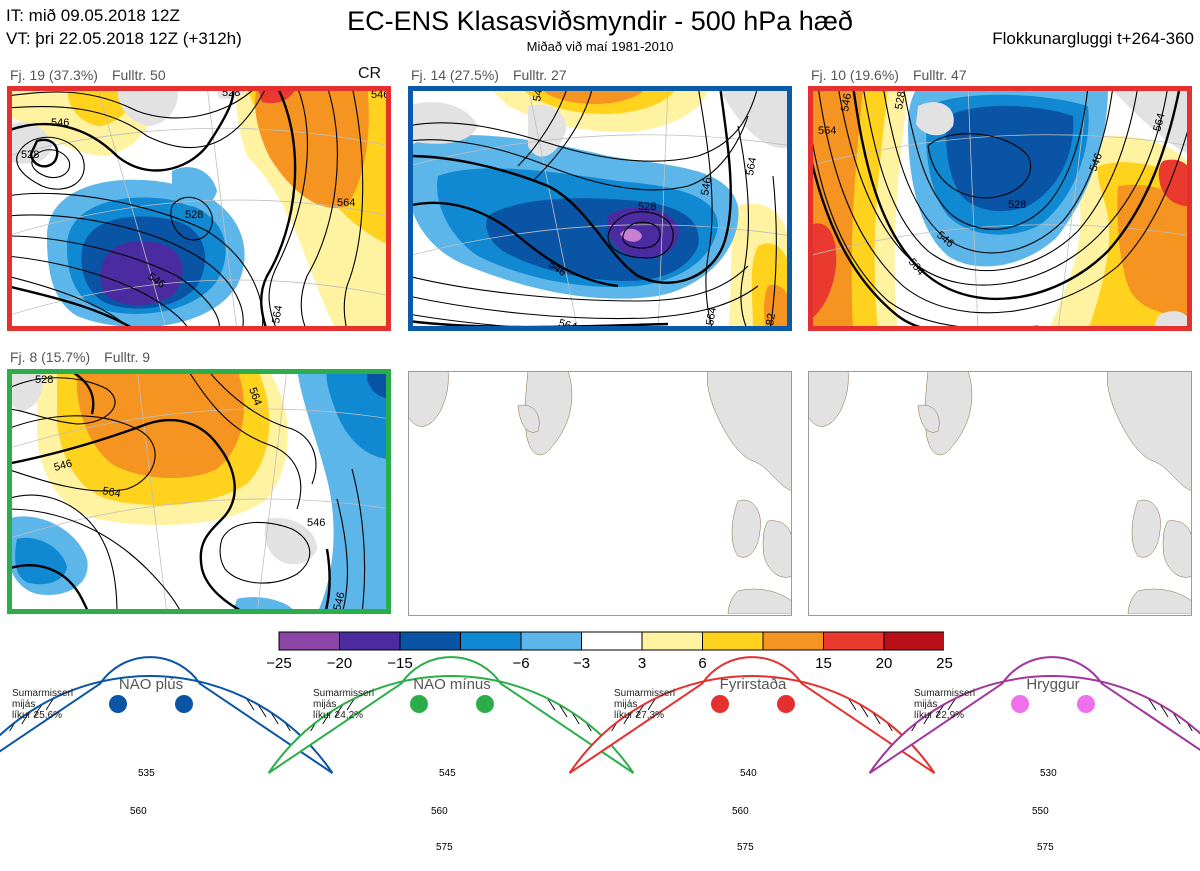 The width and height of the screenshot is (1200, 871). I want to click on colorbar-tick-label: 15, so click(823, 663).